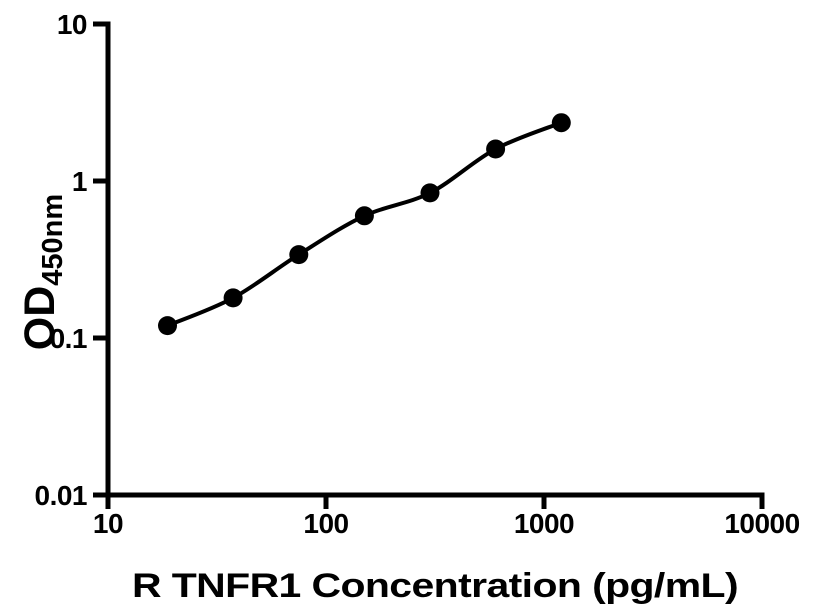 Image resolution: width=816 pixels, height=612 pixels. What do you see at coordinates (72, 24) in the screenshot?
I see `y-tick-label: 10` at bounding box center [72, 24].